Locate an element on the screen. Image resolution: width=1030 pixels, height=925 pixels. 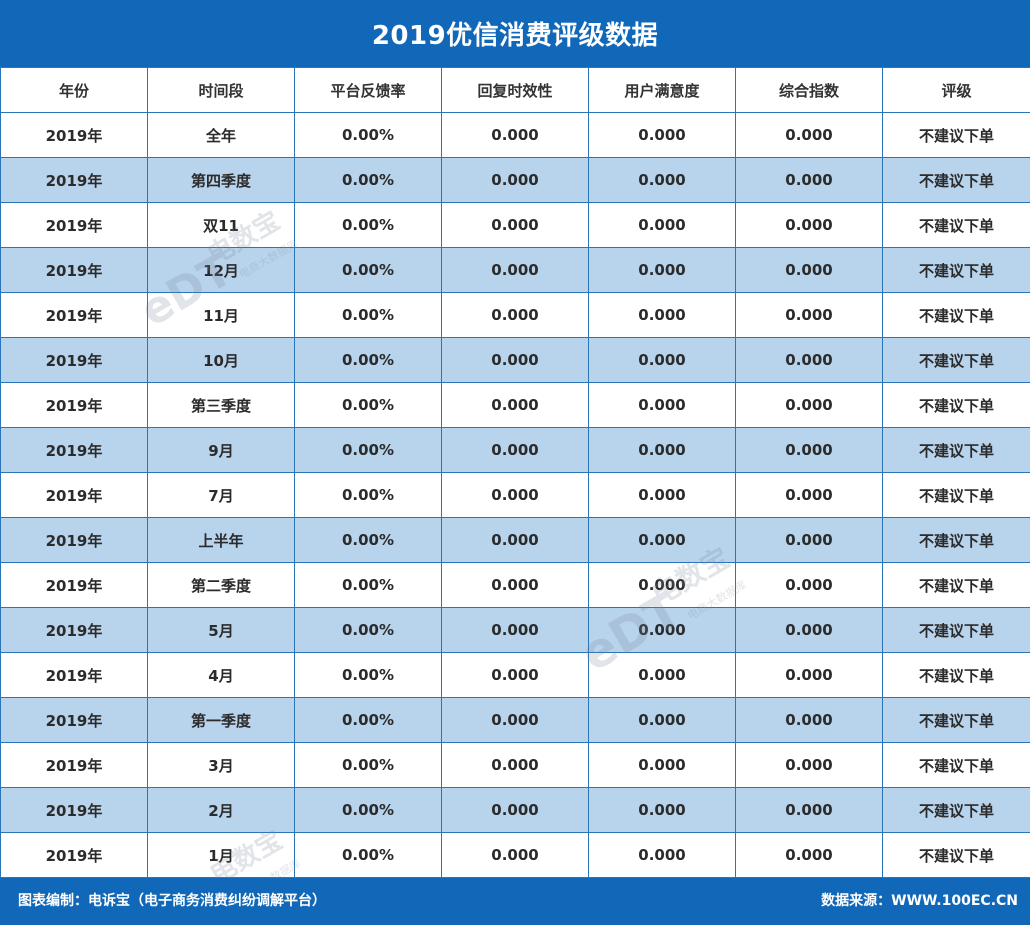
table-row: 2019年 1月 0.00% 0.000 0.000 0.000 不建议下单 is located at coordinates (515, 855).